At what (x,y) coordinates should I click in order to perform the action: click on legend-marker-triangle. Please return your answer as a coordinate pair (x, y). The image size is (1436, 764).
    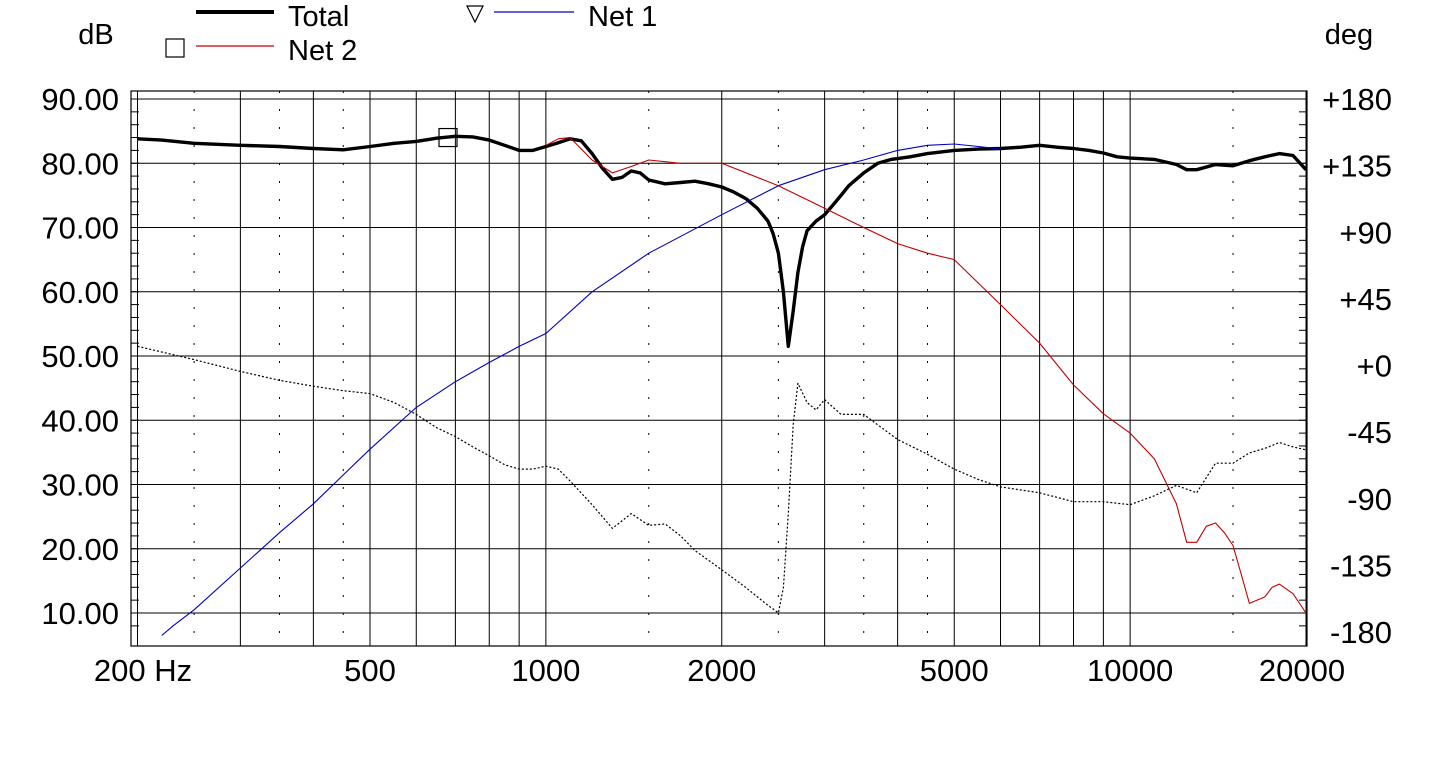
    Looking at the image, I should click on (475, 14).